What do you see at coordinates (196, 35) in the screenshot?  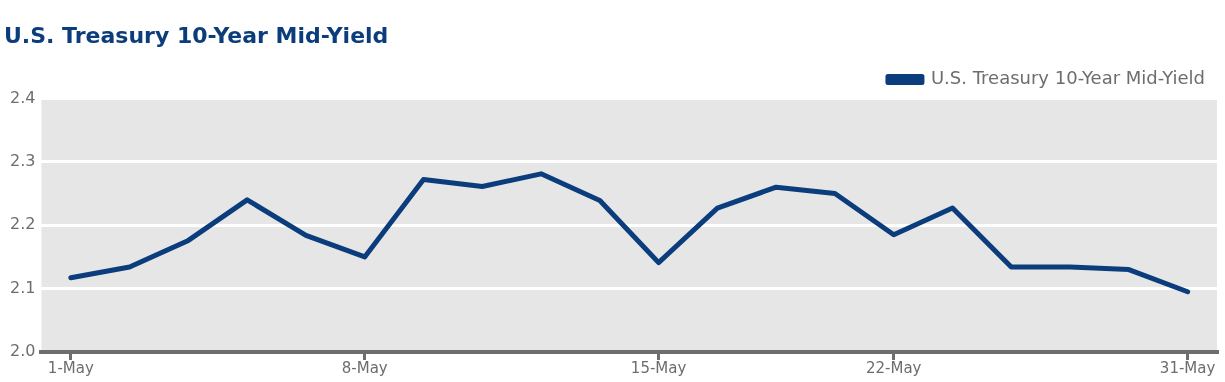 I see `chart-title: U.S. Treasury 10-Year Mid-Yield` at bounding box center [196, 35].